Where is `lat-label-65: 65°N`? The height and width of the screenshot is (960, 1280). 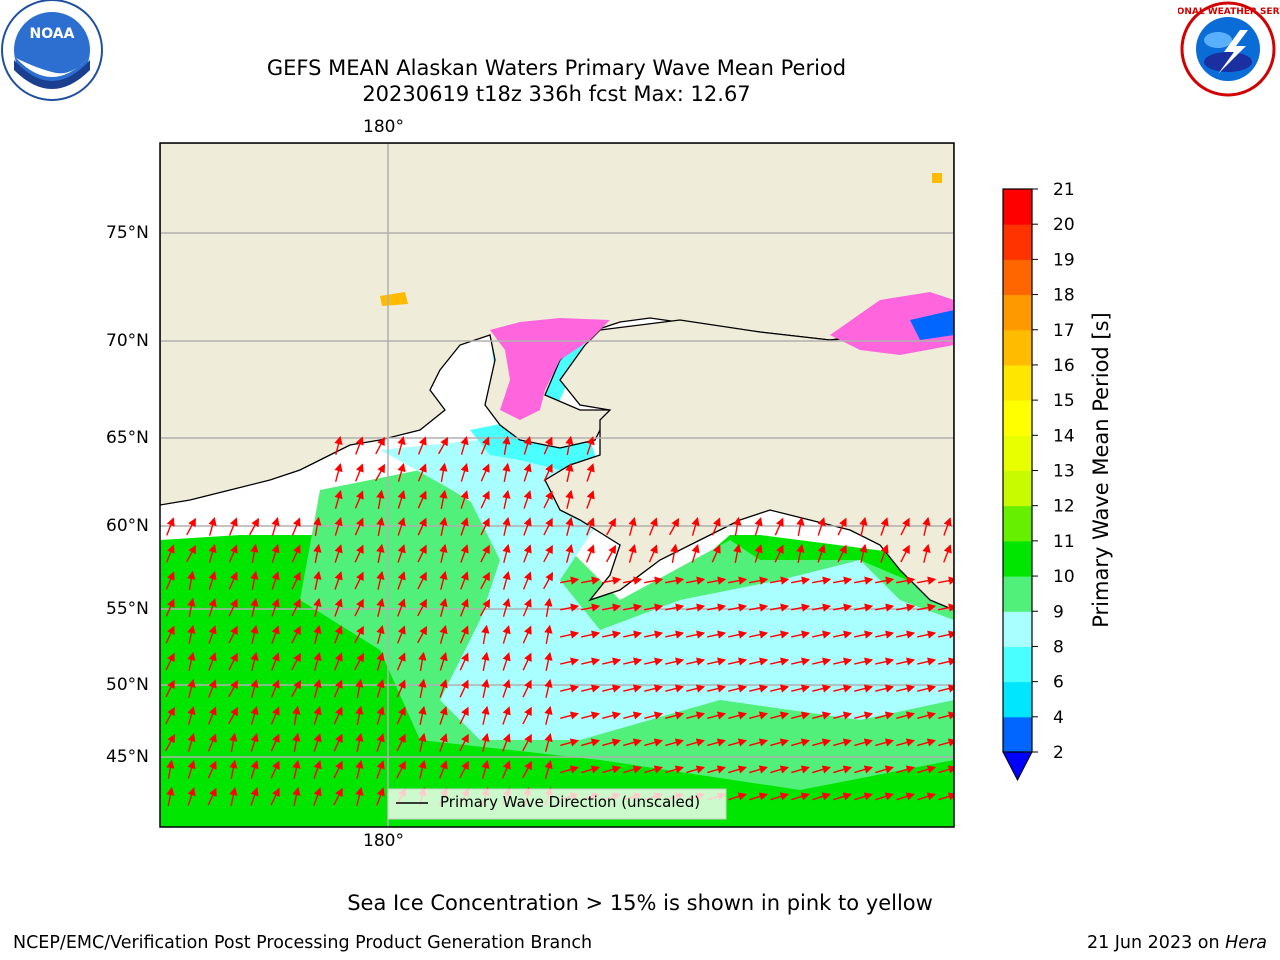 lat-label-65: 65°N is located at coordinates (127, 438).